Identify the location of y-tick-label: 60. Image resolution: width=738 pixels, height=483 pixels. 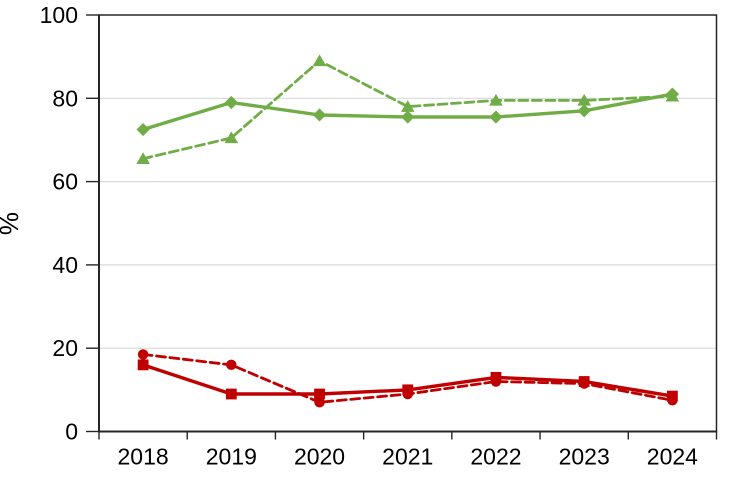
(65, 182).